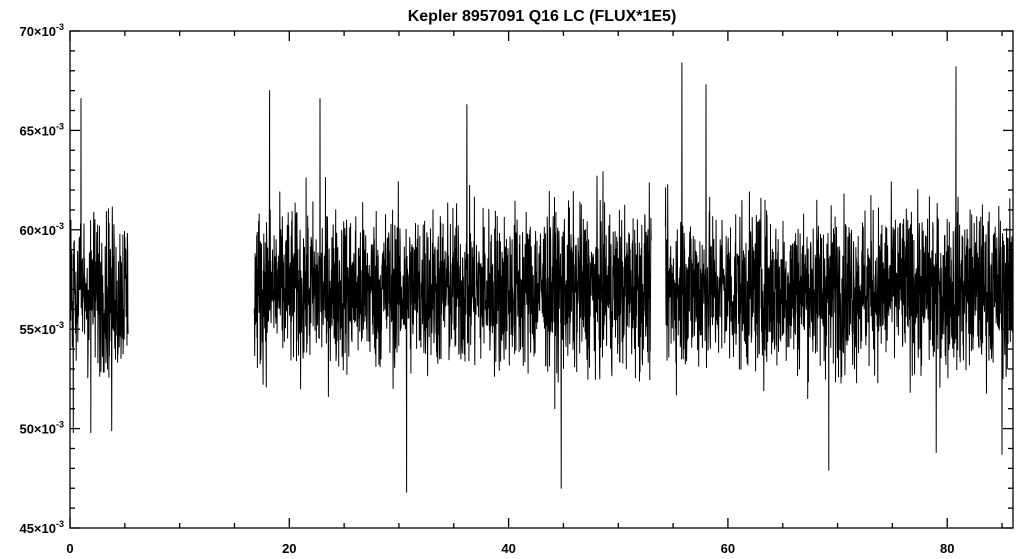  Describe the element at coordinates (41, 229) in the screenshot. I see `y-tick-label: 60×10⁻³` at that location.